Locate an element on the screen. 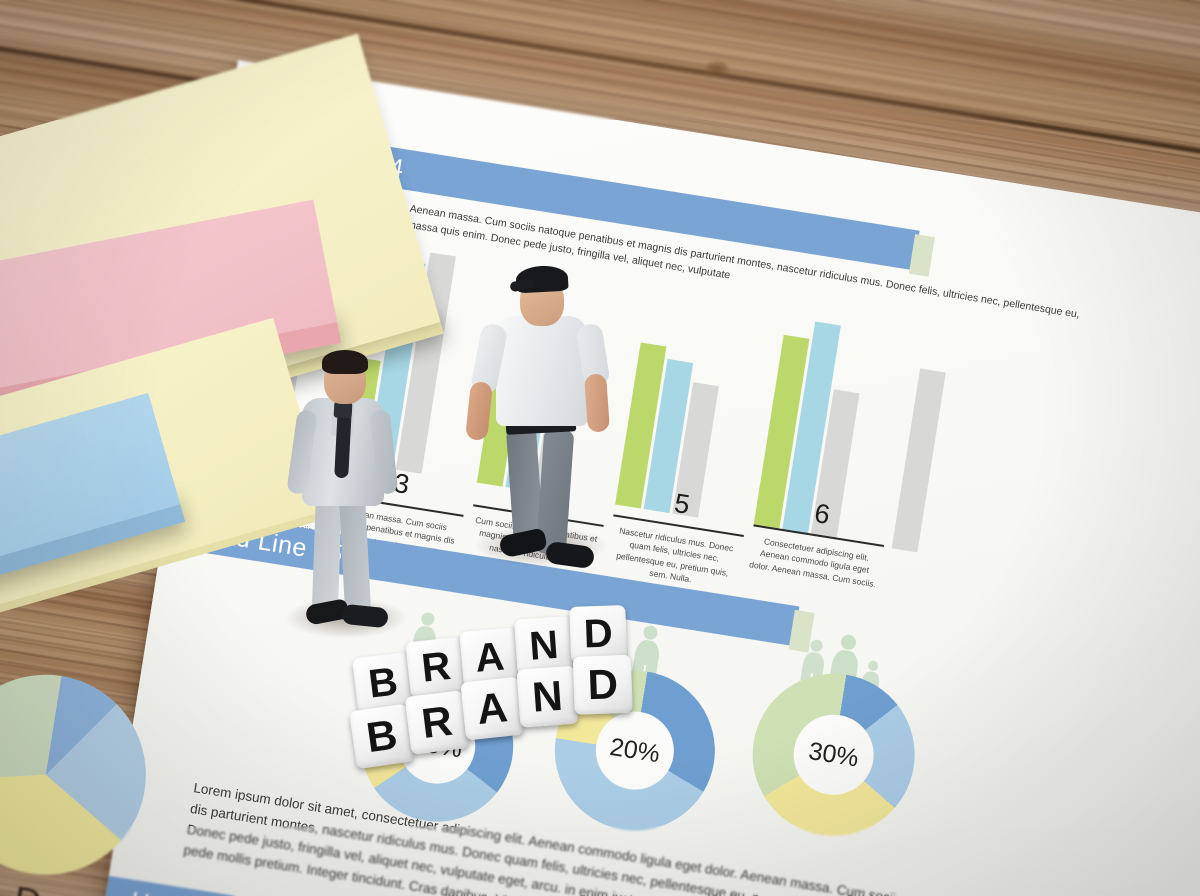 The image size is (1200, 896). wood-knot is located at coordinates (717, 69).